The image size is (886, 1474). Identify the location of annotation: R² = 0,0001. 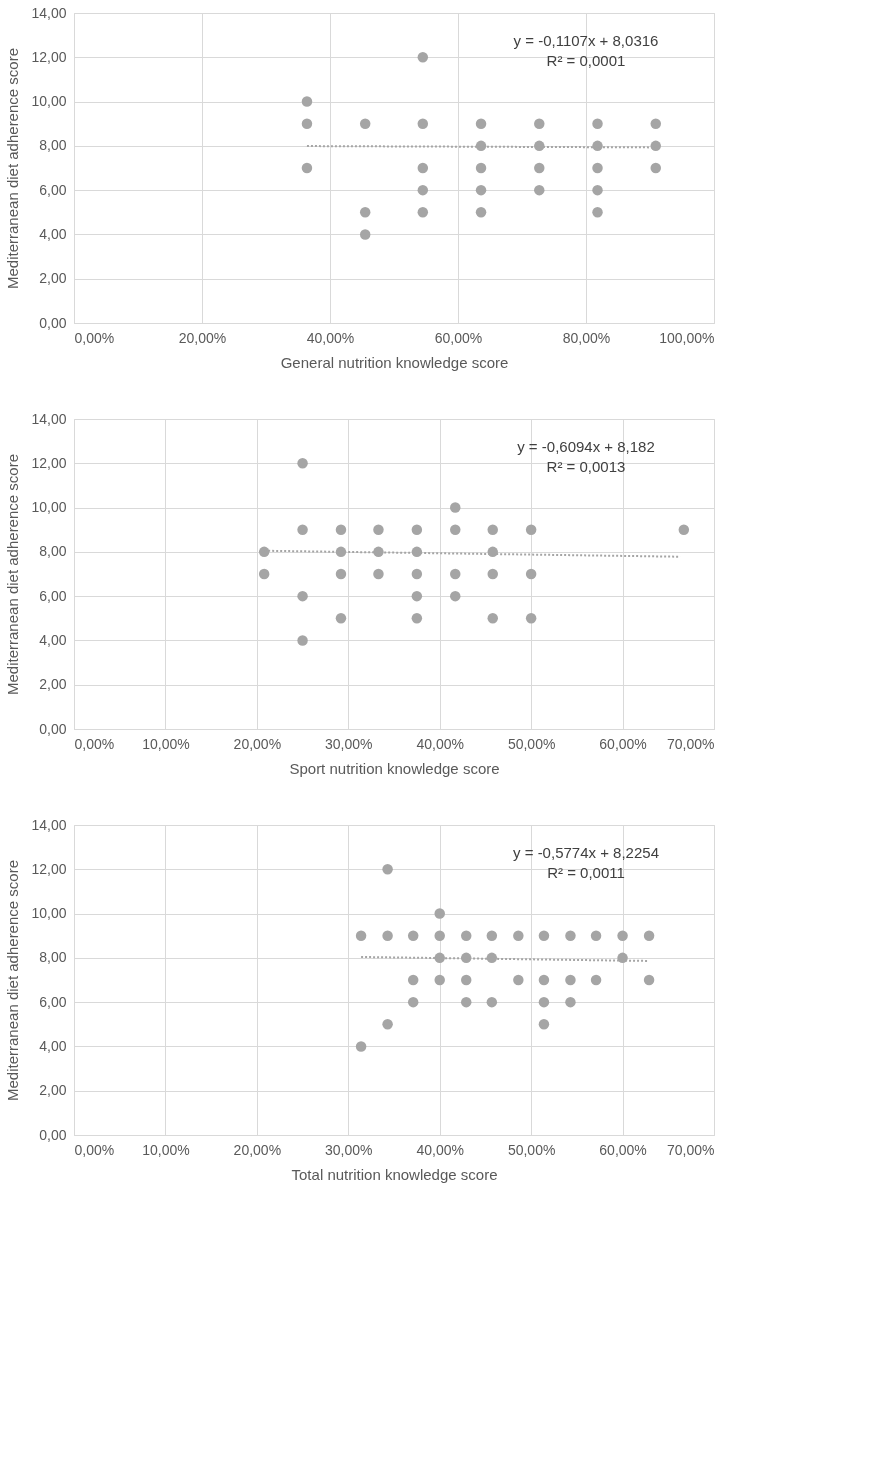
(586, 60).